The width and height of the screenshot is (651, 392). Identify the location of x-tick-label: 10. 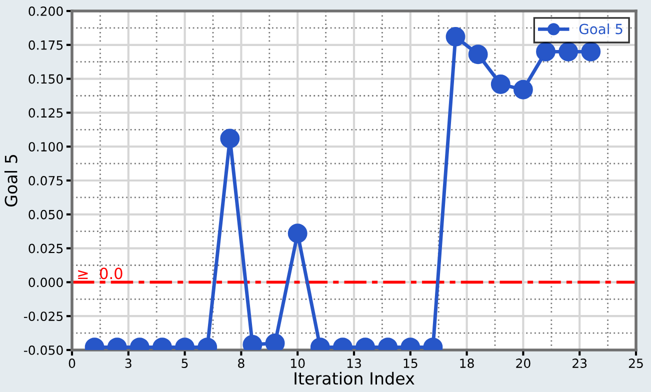
(298, 363).